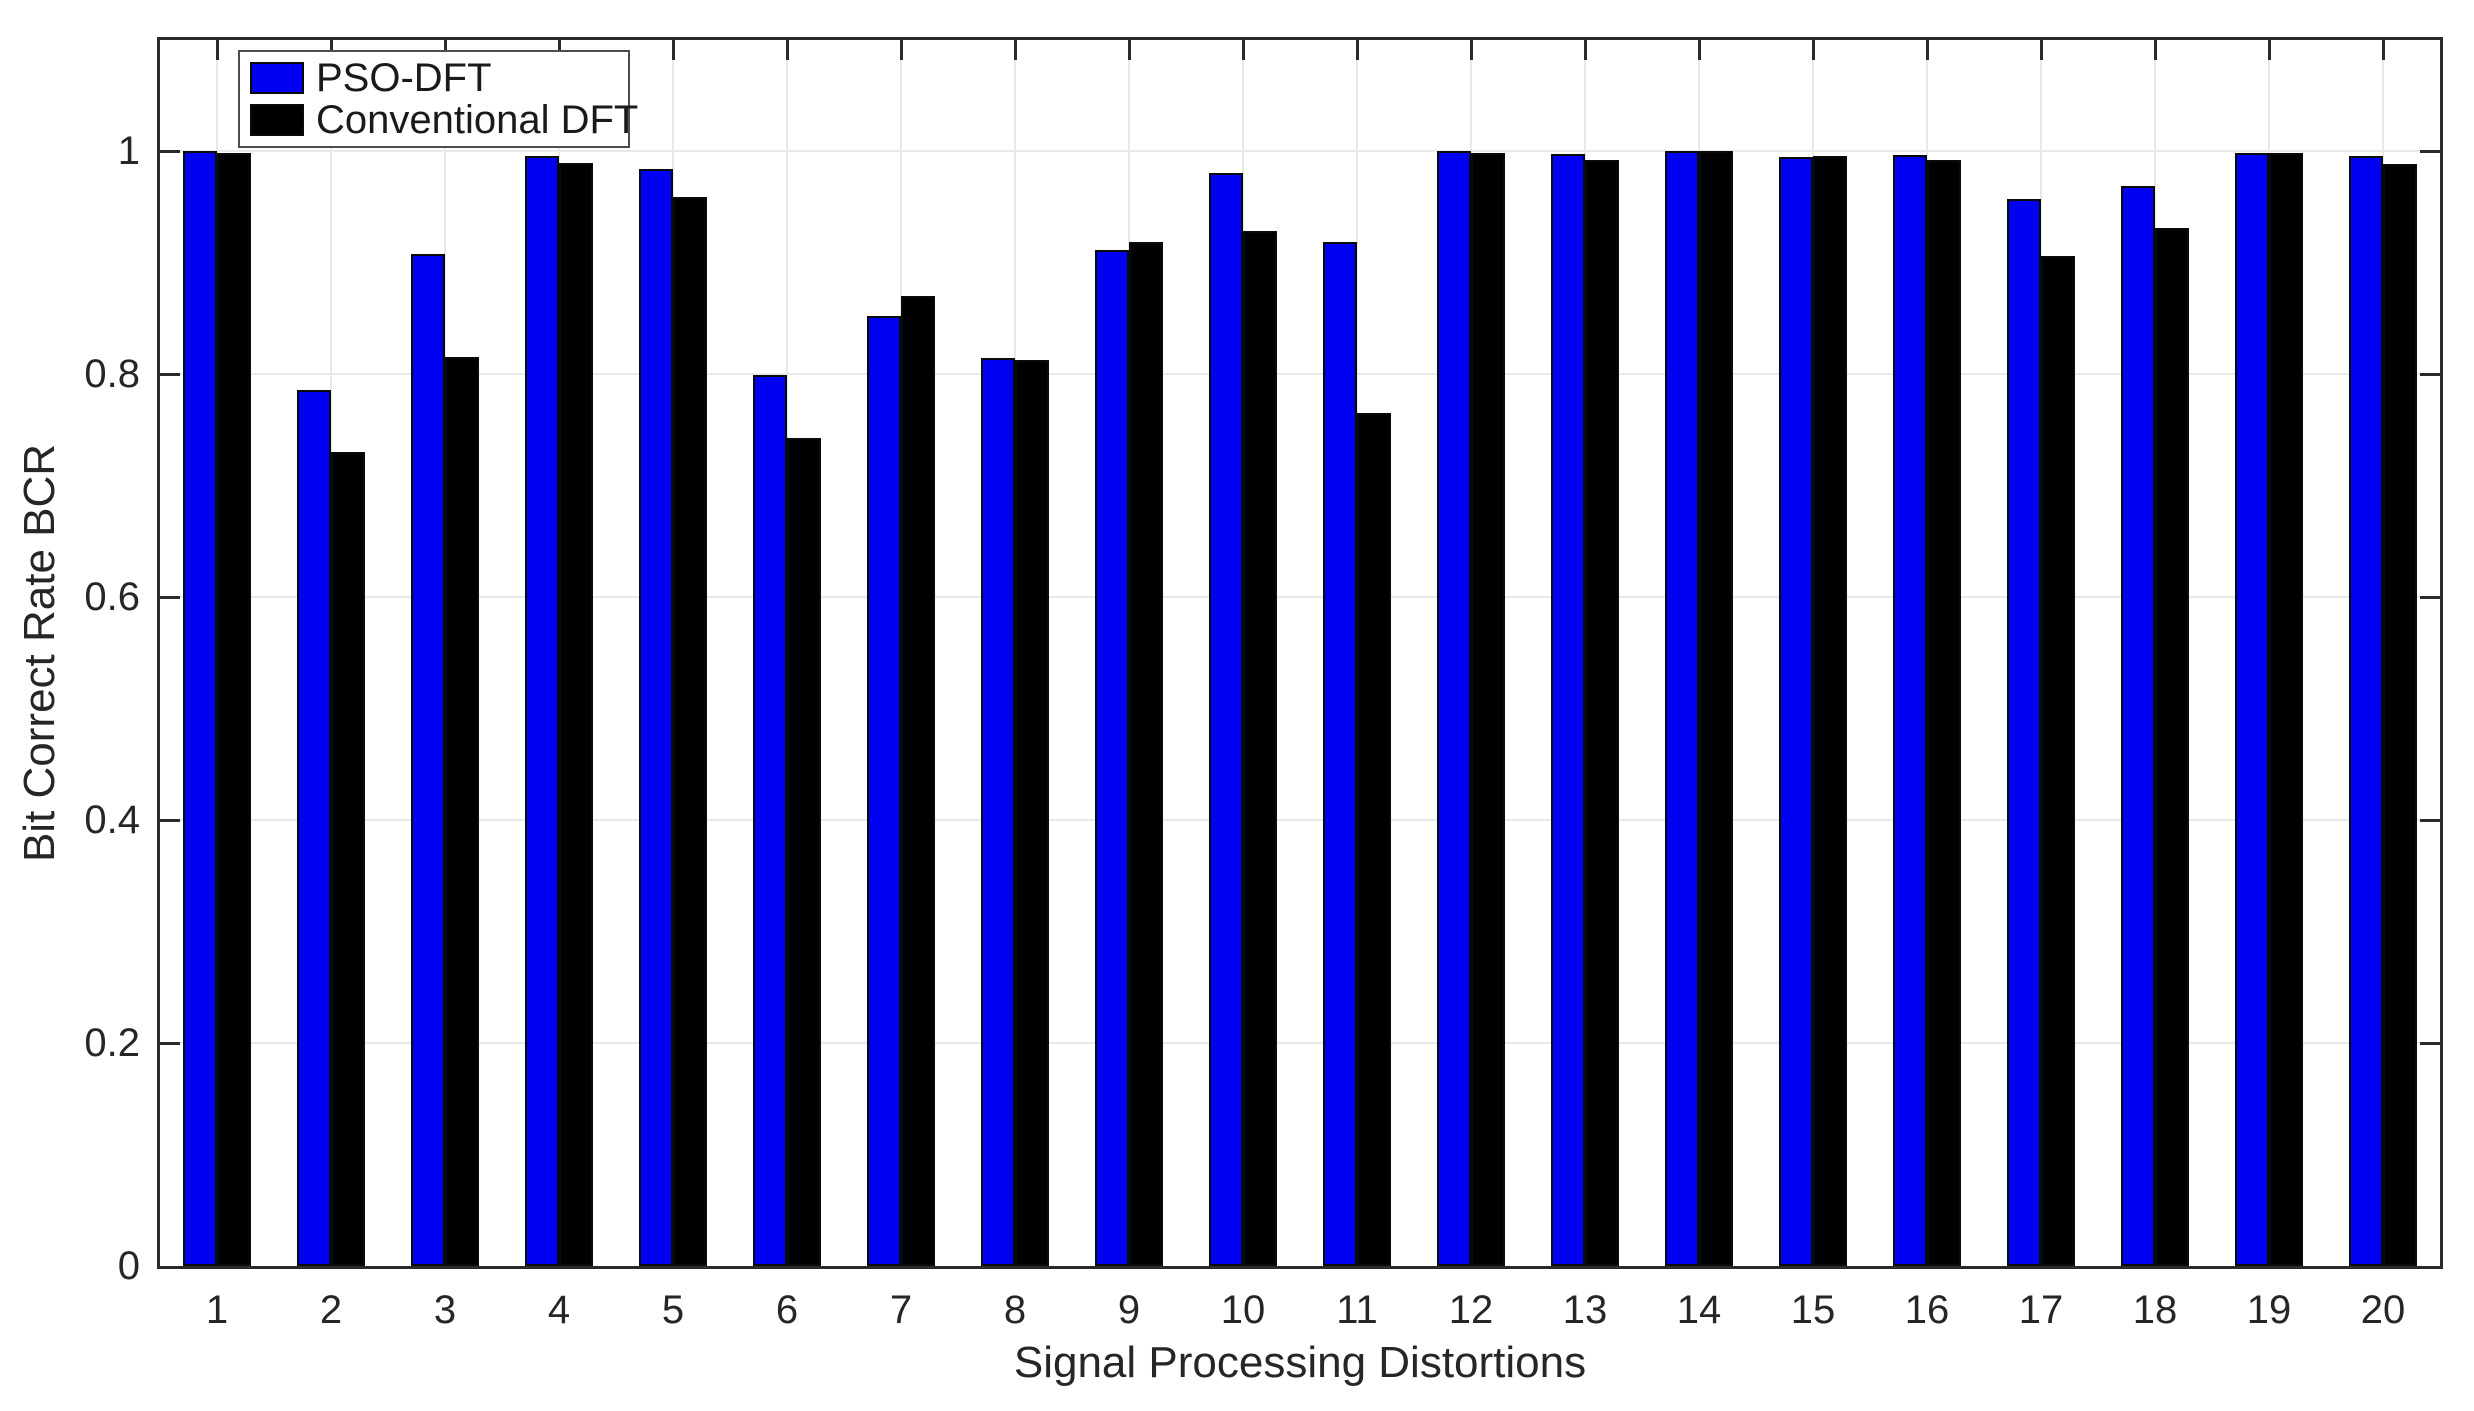  I want to click on x-tick-label: 13, so click(1585, 1310).